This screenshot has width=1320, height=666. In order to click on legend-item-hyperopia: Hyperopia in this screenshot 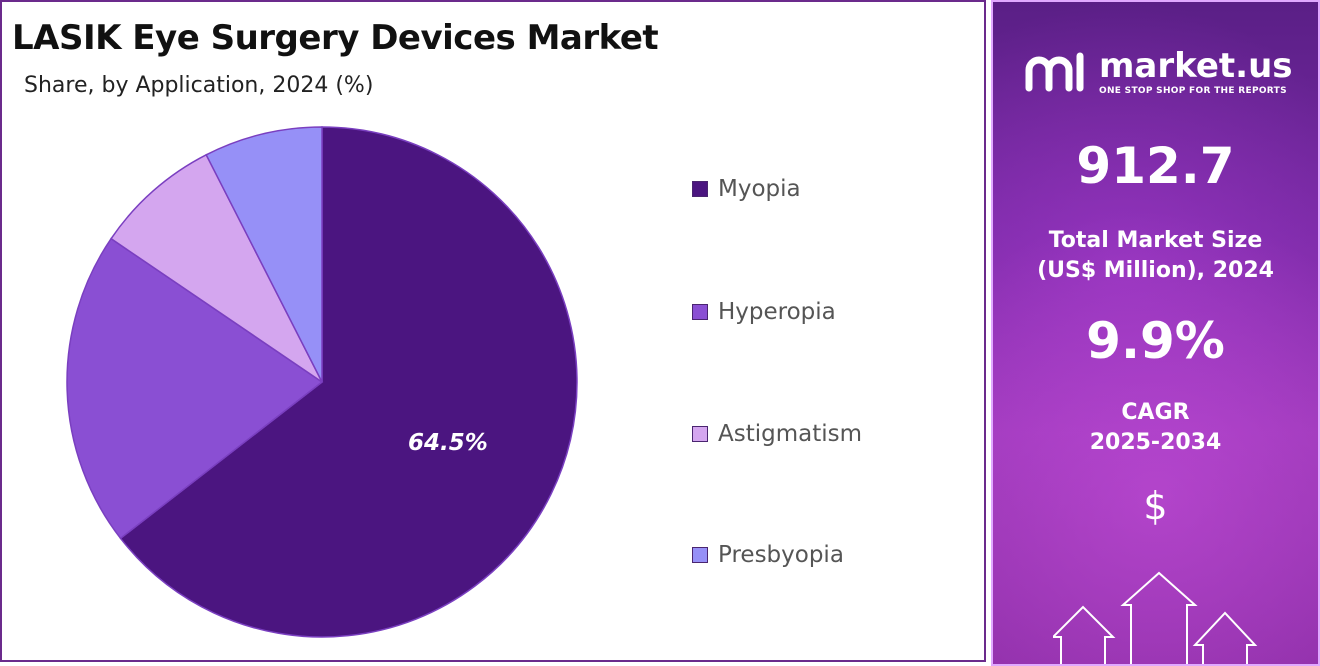, I will do `click(764, 312)`.